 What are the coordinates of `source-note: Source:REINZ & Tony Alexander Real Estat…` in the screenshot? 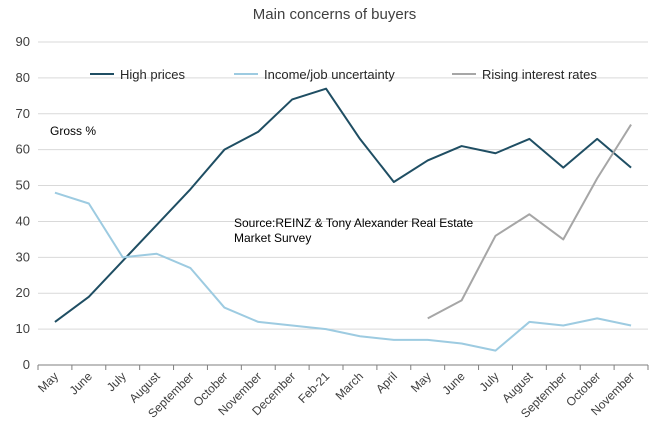 It's located at (354, 230).